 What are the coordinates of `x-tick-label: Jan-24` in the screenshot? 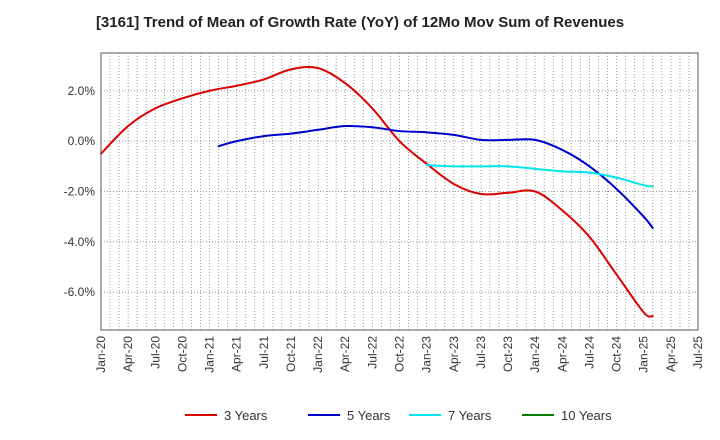 It's located at (535, 354).